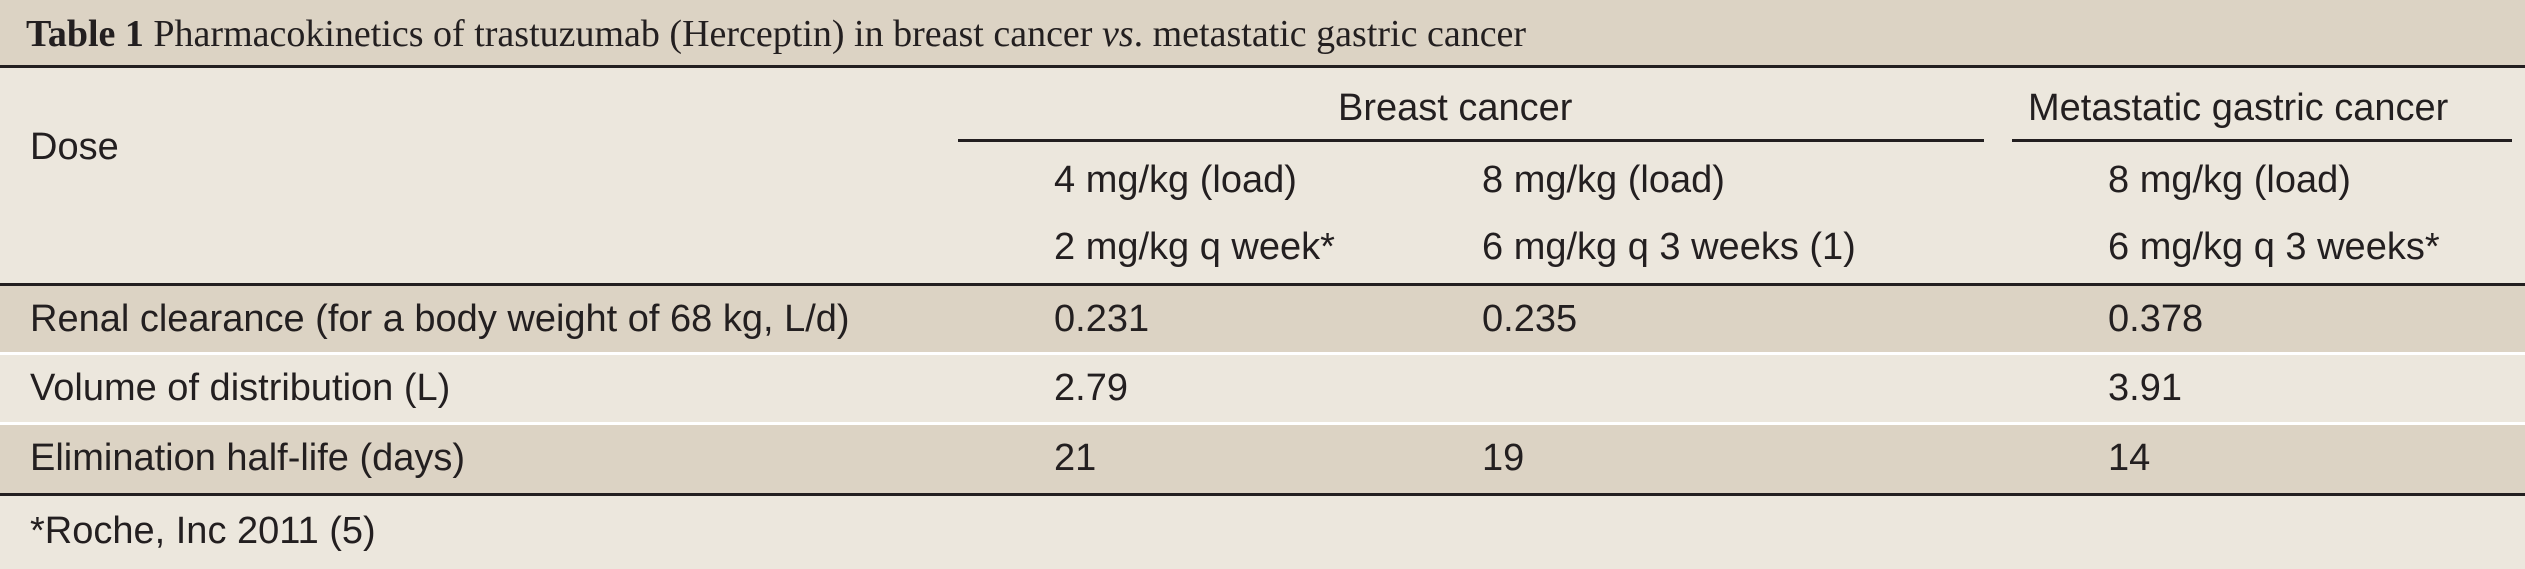  I want to click on title-vs: vs, so click(1117, 34).